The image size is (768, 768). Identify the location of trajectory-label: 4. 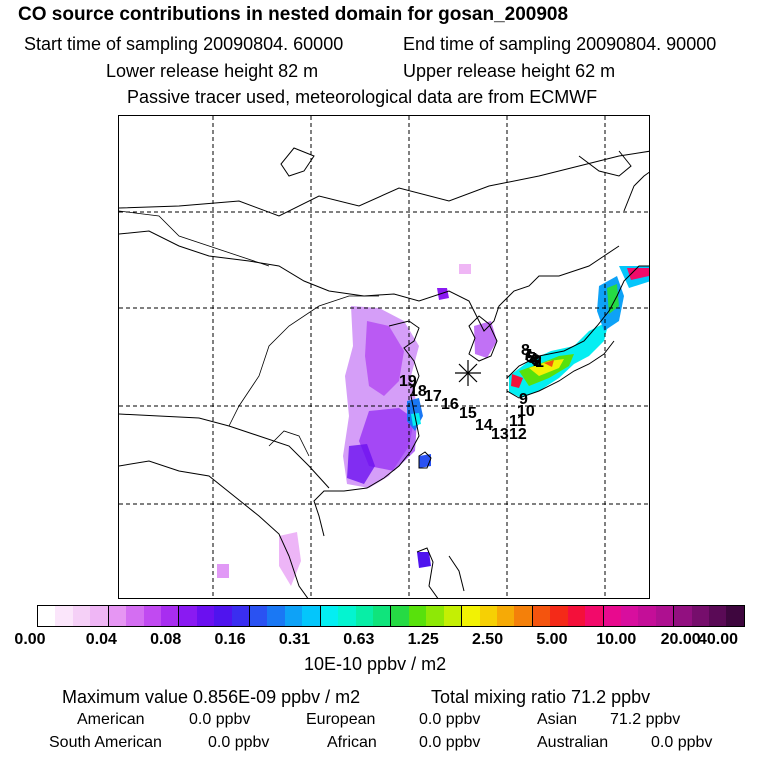
(533, 359).